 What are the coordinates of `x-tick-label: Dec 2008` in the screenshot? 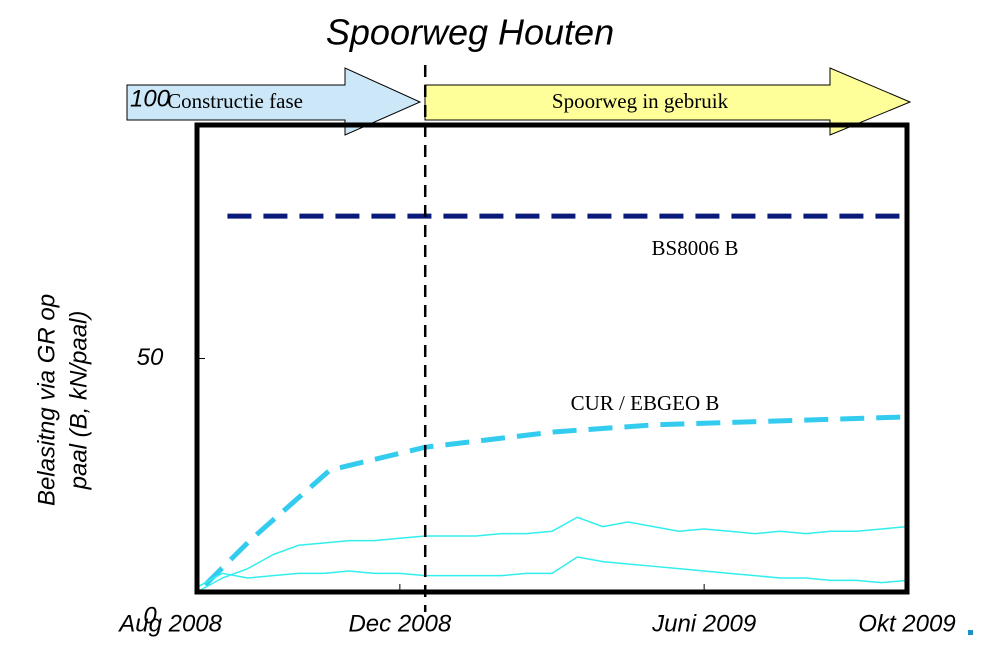 It's located at (399, 623).